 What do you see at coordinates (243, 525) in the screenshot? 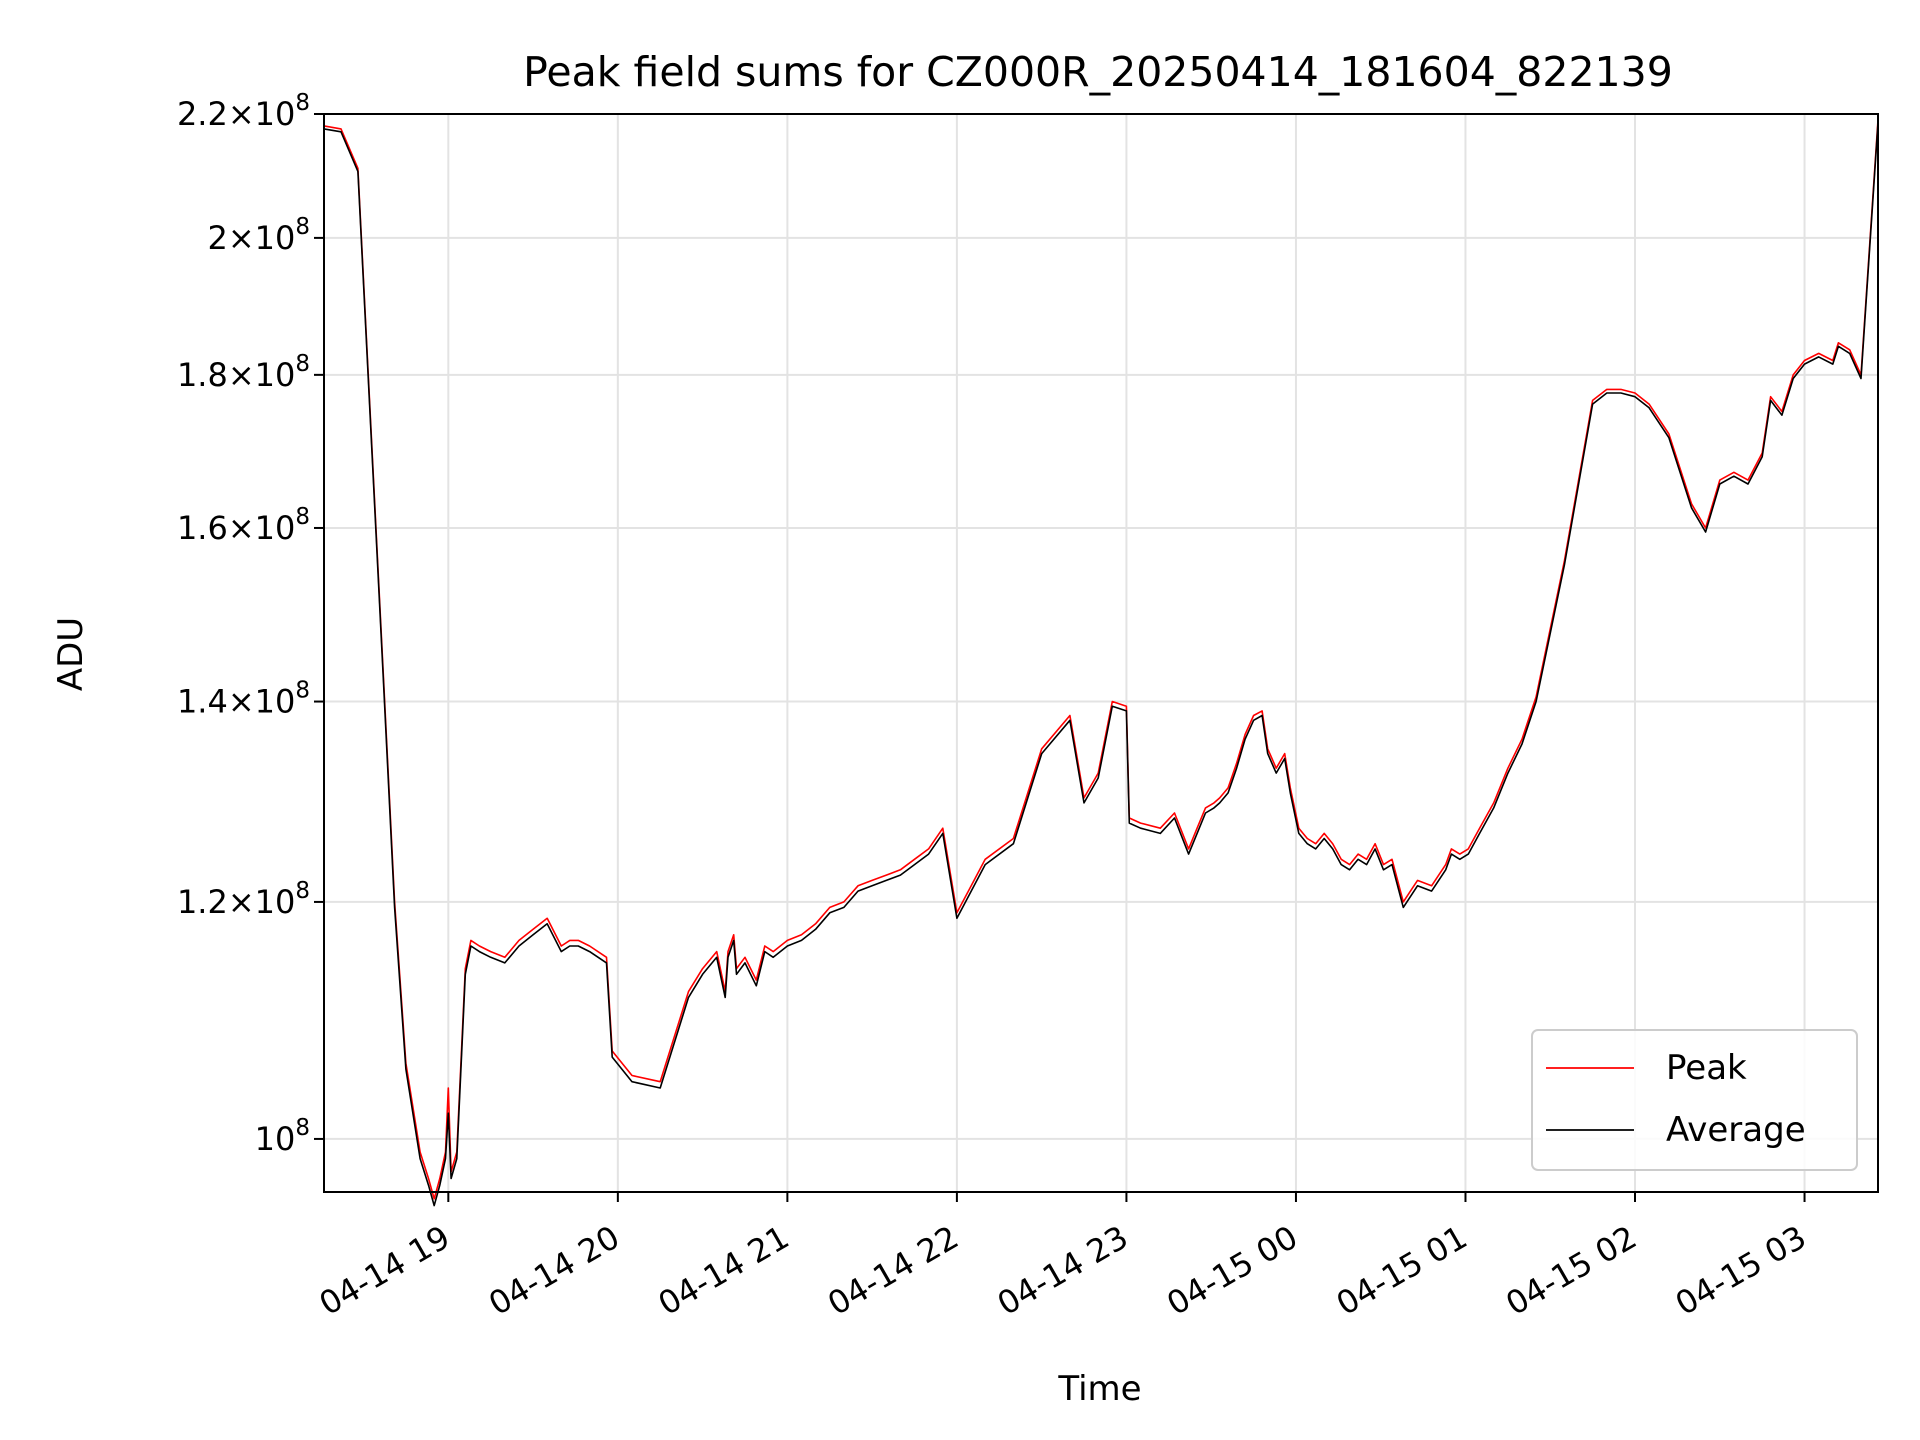
I see `y-tick-label: 1.6×108` at bounding box center [243, 525].